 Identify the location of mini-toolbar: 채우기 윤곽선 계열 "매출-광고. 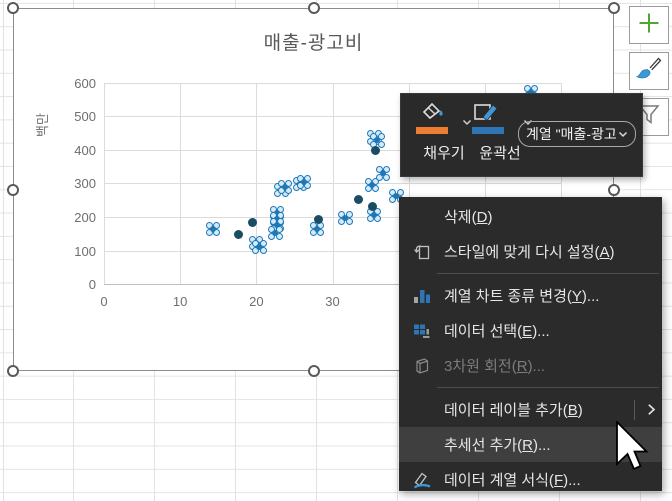
(521, 135).